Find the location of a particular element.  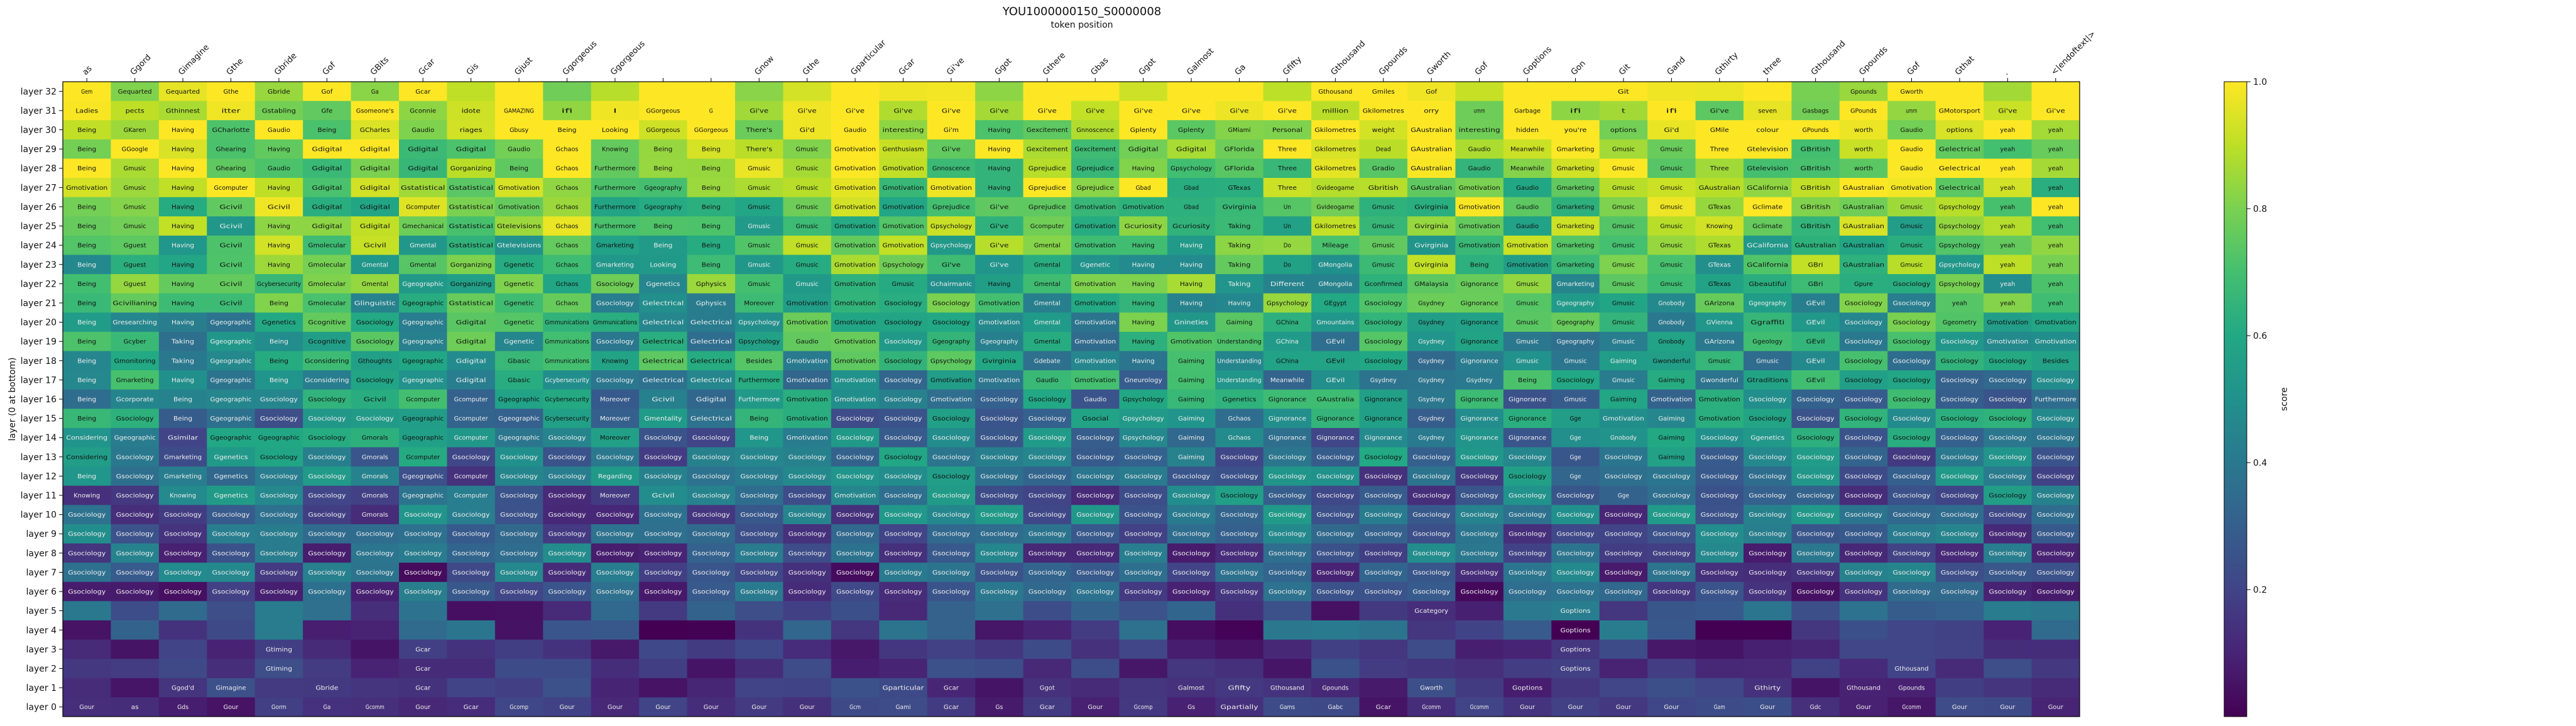

heatmap-cell-label: Dead is located at coordinates (1383, 149).